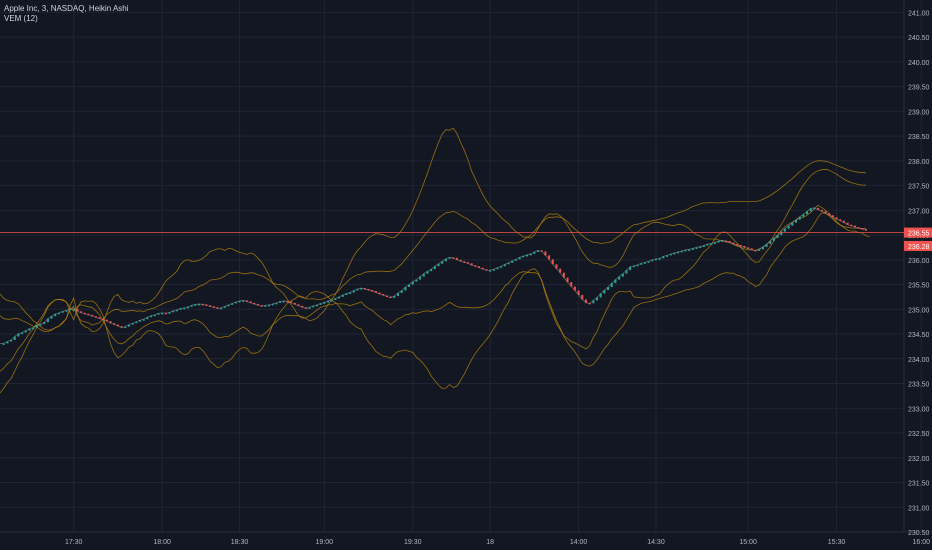 The height and width of the screenshot is (550, 932). I want to click on y-tick-label: 231.50, so click(919, 484).